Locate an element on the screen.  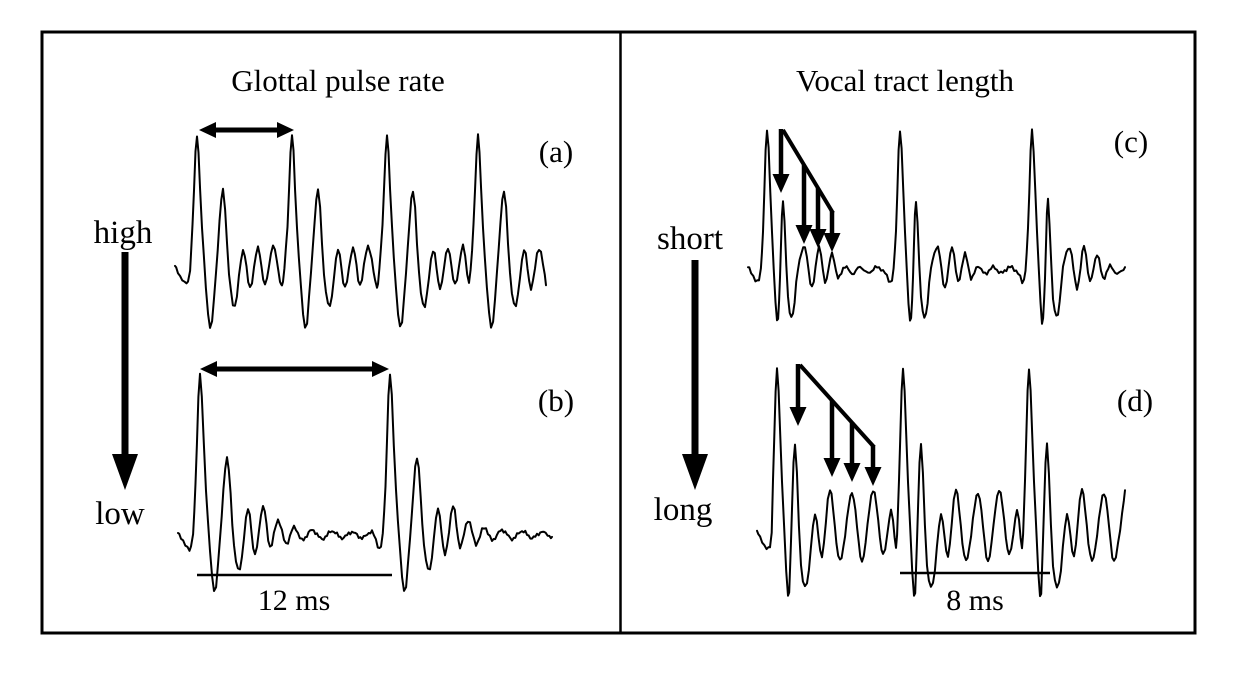
waveform-d is located at coordinates (941, 482).